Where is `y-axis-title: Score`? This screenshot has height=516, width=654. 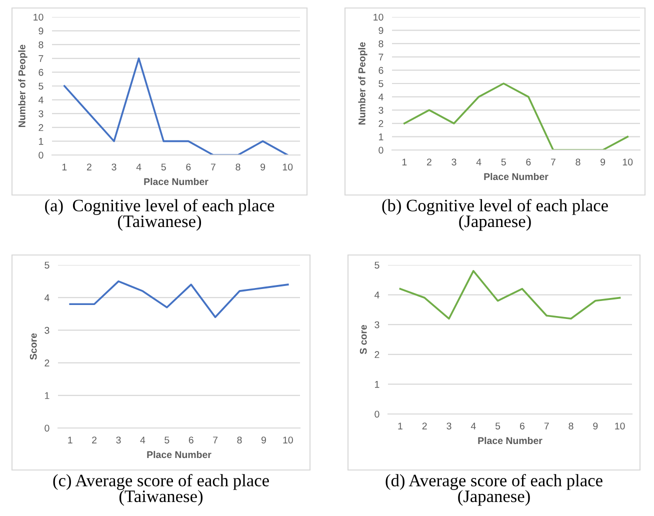 y-axis-title: Score is located at coordinates (33, 346).